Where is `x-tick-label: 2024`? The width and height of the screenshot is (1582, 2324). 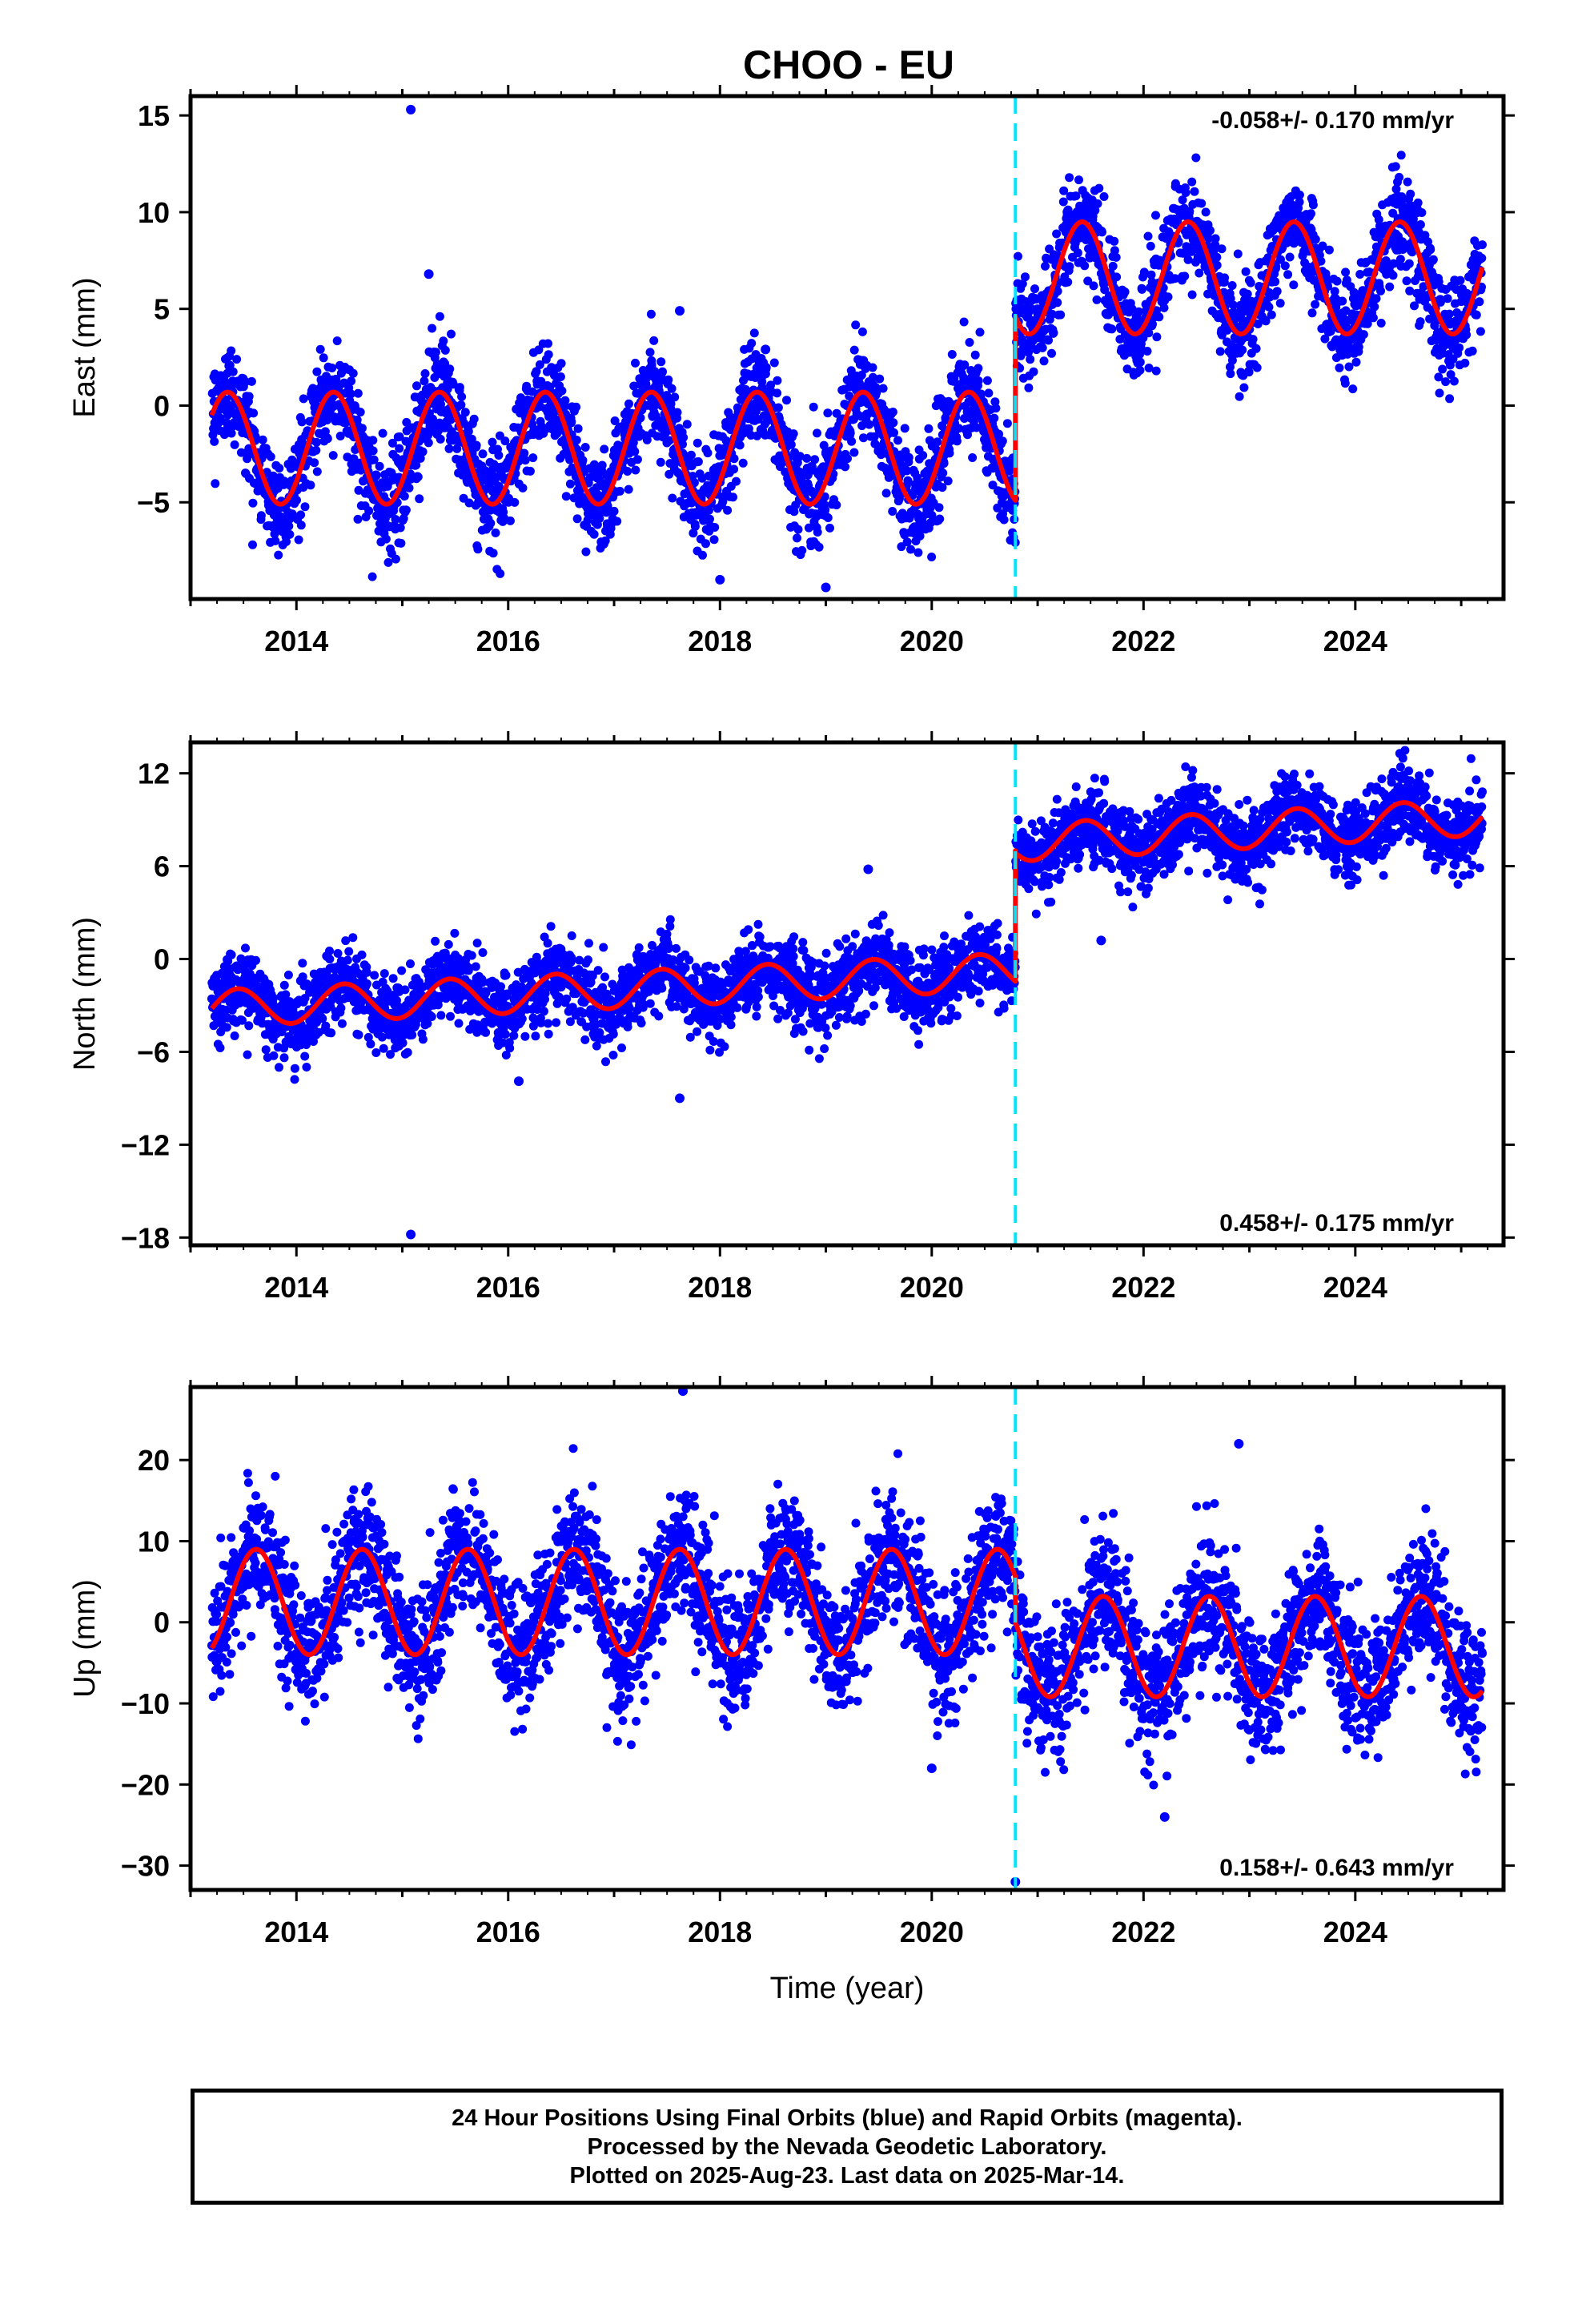
x-tick-label: 2024 is located at coordinates (1355, 641).